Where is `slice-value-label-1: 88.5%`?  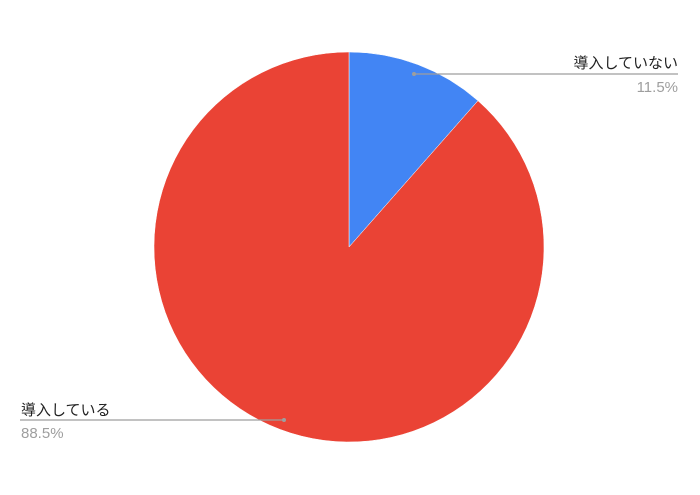 slice-value-label-1: 88.5% is located at coordinates (42, 433).